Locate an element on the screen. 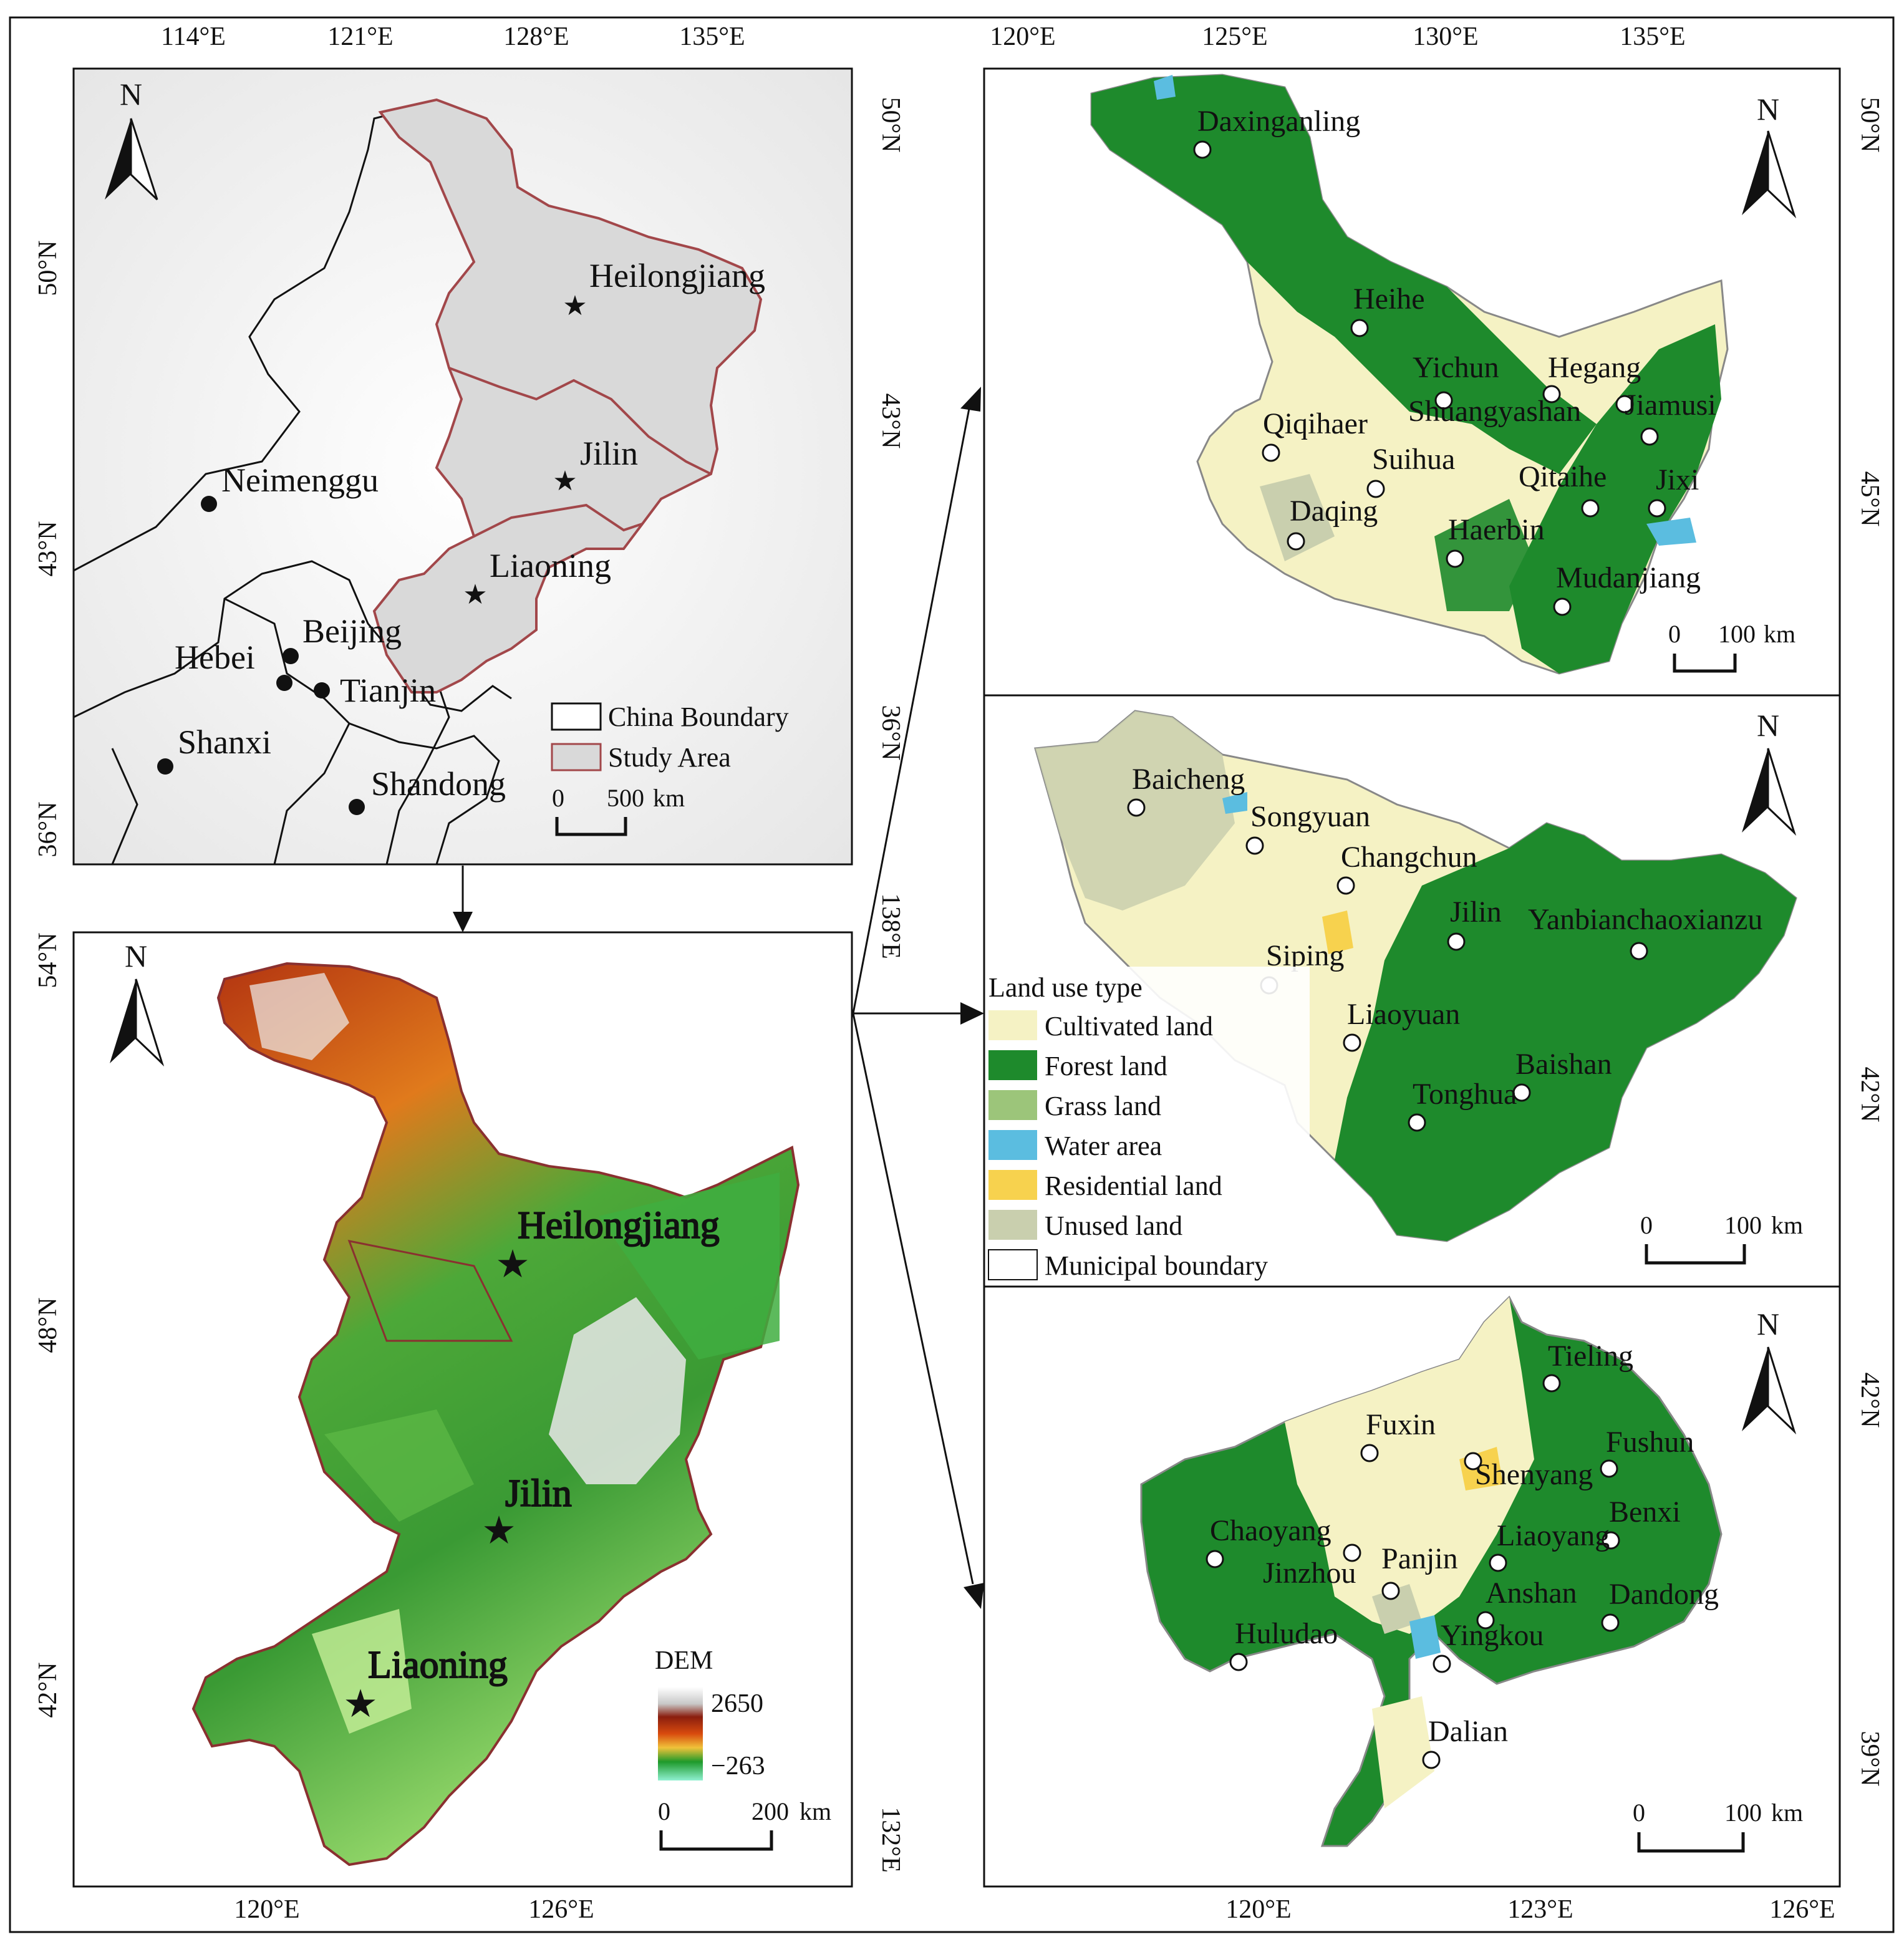  legend-label: Water area is located at coordinates (1103, 1146).